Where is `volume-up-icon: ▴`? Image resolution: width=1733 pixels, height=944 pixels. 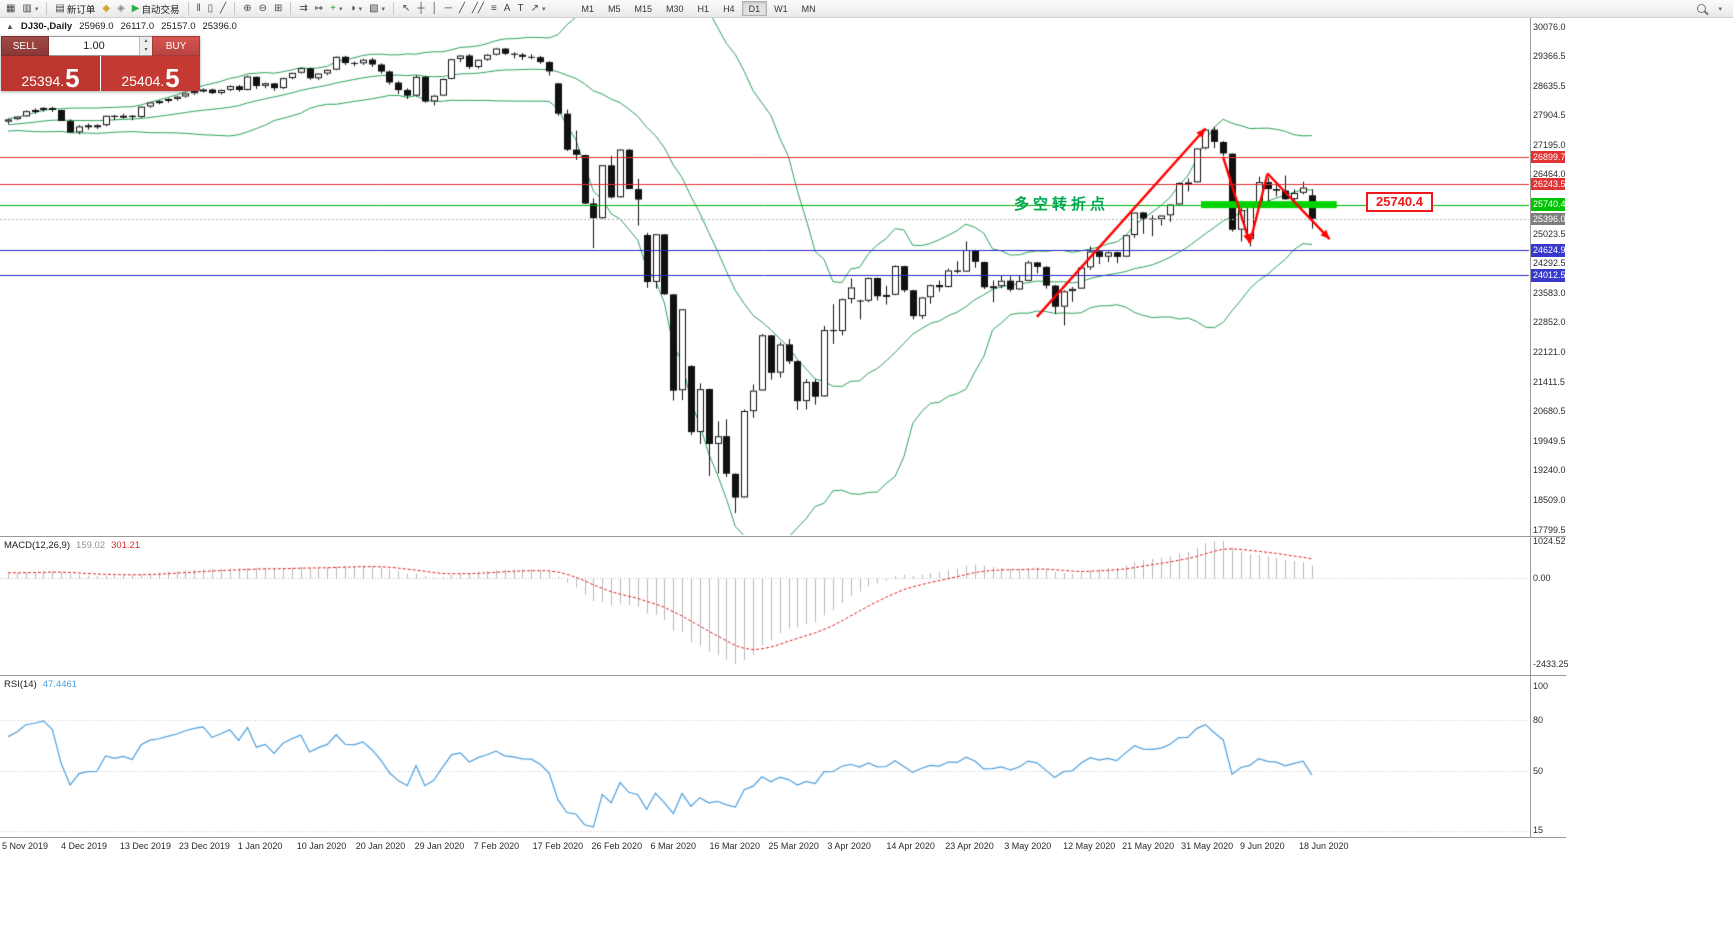 volume-up-icon: ▴ is located at coordinates (146, 41).